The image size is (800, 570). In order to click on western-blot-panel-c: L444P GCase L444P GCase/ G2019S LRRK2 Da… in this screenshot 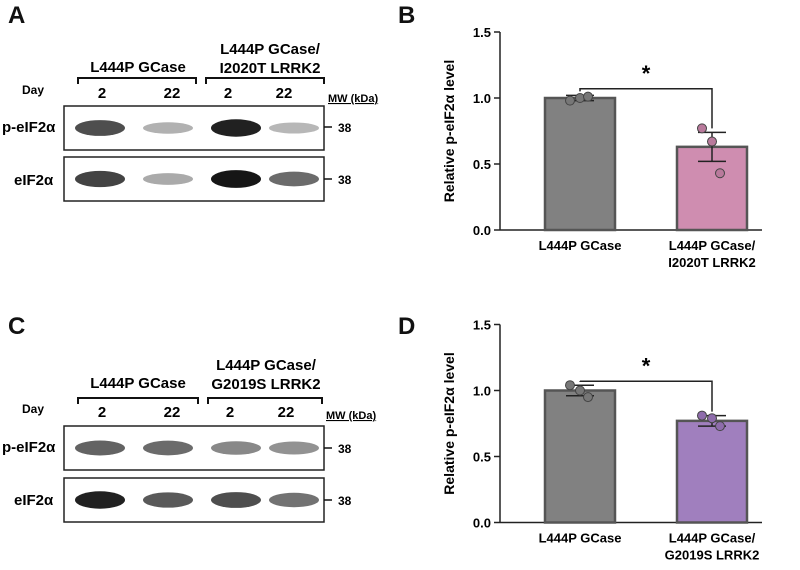, I will do `click(189, 440)`.